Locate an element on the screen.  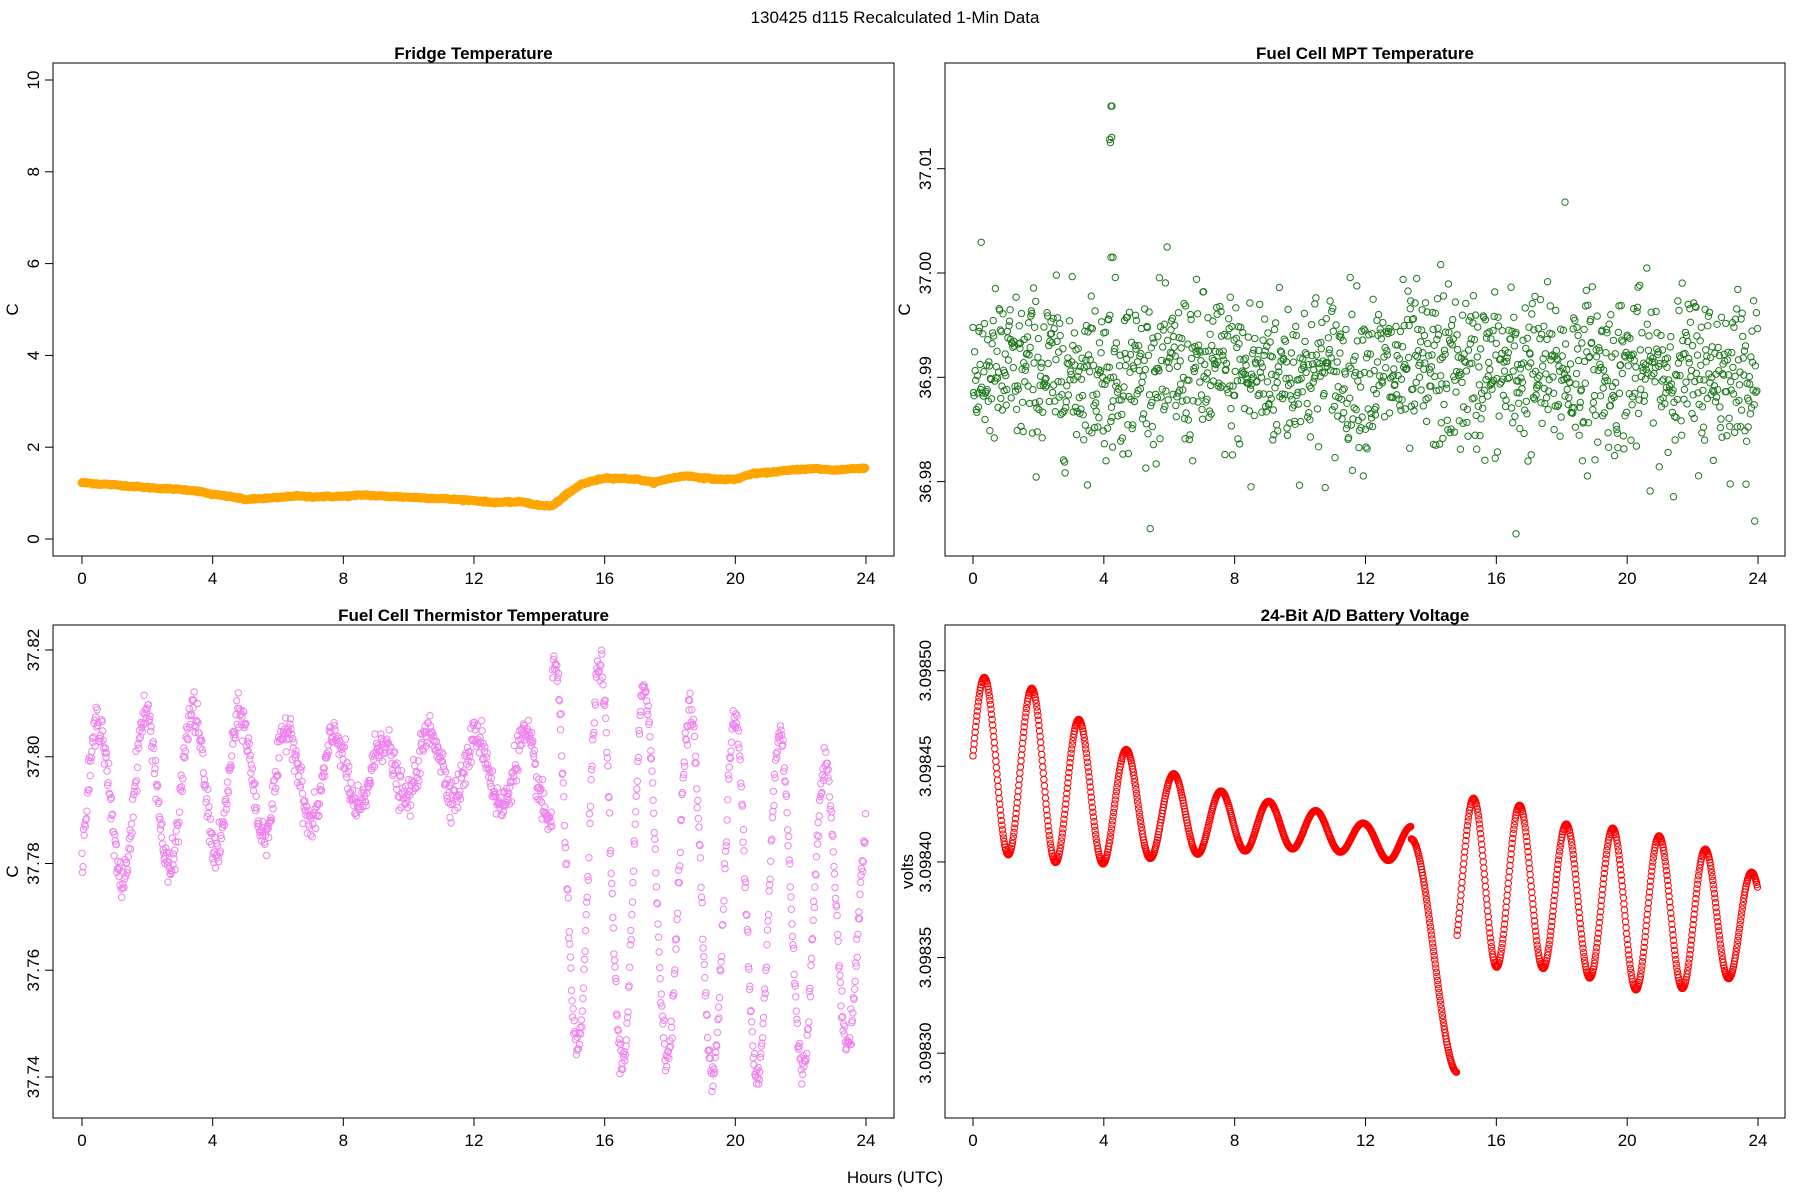
x-tick-label: 20 is located at coordinates (735, 578).